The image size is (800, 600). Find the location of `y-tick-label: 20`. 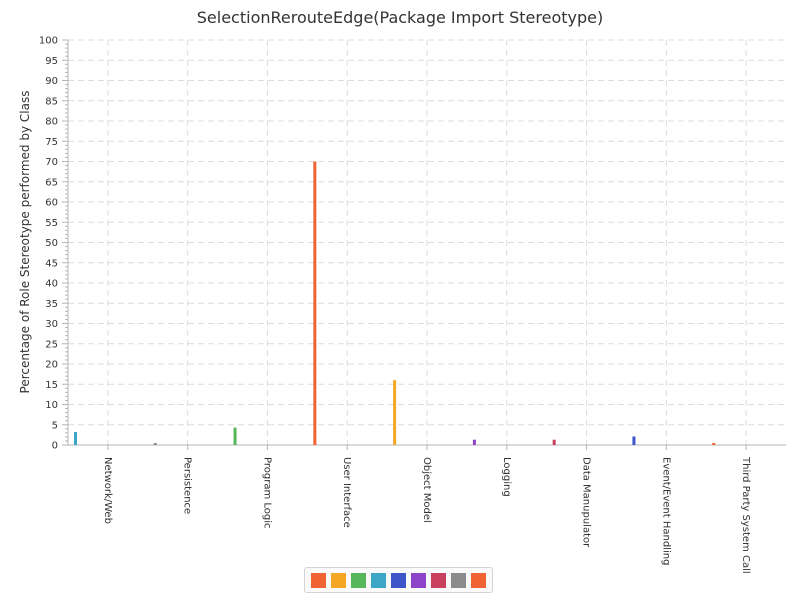

y-tick-label: 20 is located at coordinates (51, 365).